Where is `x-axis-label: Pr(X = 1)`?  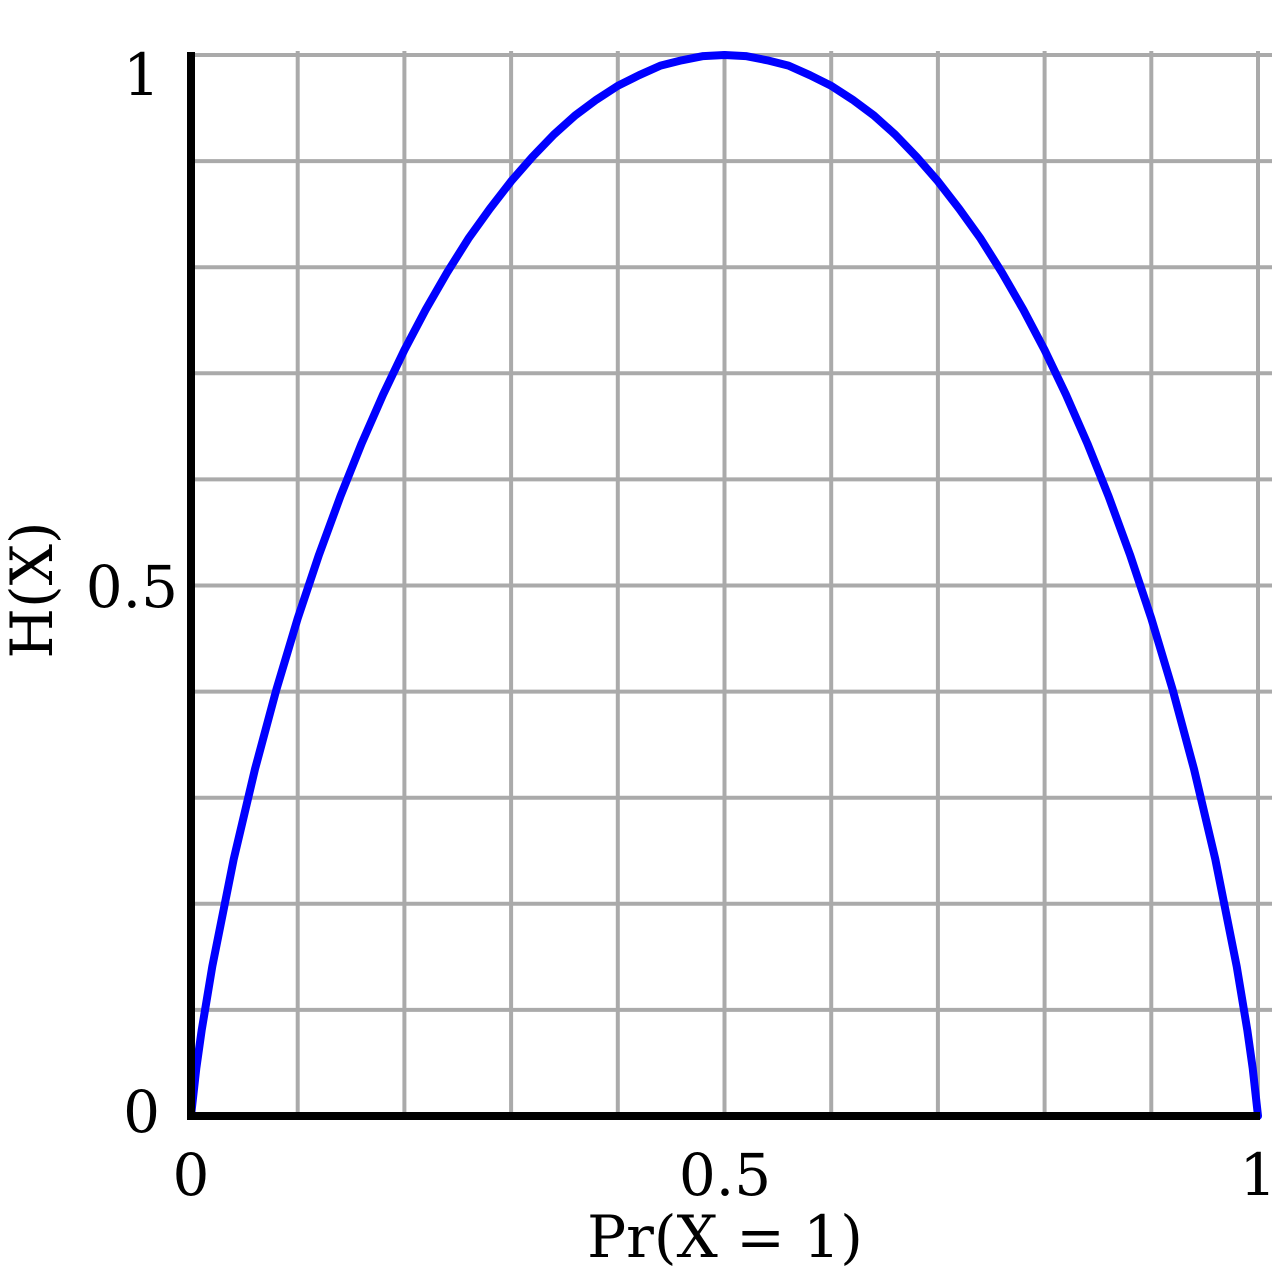
x-axis-label: Pr(X = 1) is located at coordinates (725, 1237).